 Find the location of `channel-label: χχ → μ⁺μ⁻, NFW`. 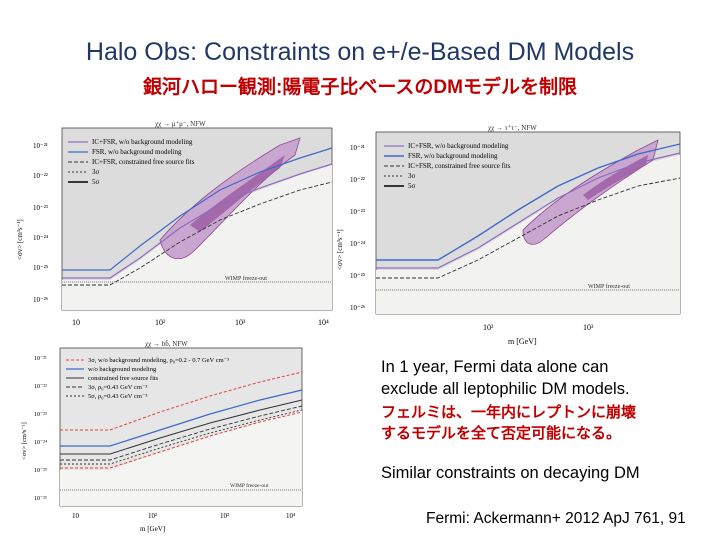

channel-label: χχ → μ⁺μ⁻, NFW is located at coordinates (180, 124).